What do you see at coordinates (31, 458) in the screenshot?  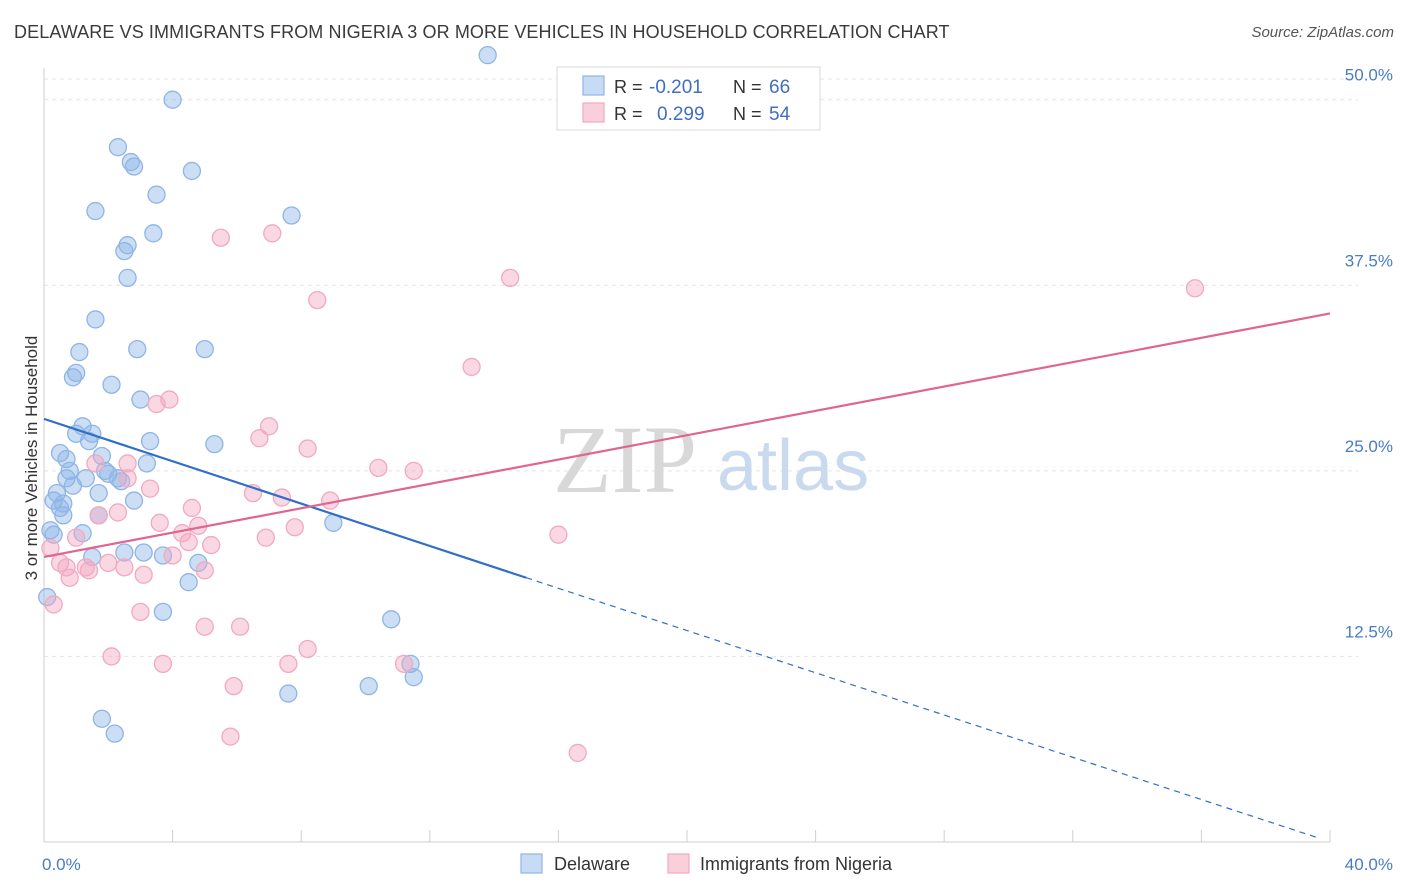 I see `y-axis-title: 3 or more Vehicles in Household` at bounding box center [31, 458].